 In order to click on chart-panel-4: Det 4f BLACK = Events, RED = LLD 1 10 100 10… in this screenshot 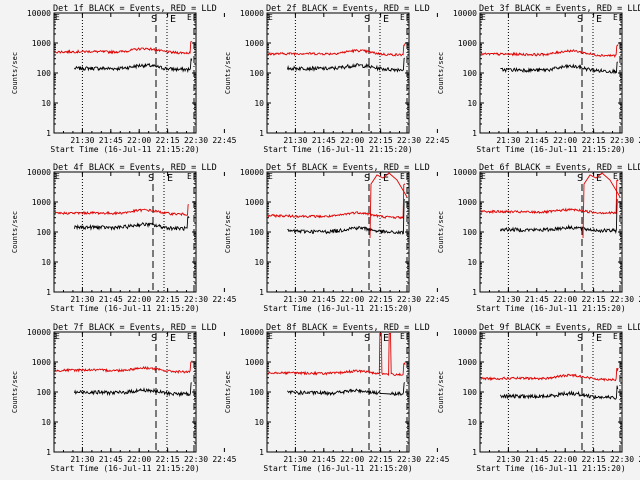, I will do `click(124, 238)`.